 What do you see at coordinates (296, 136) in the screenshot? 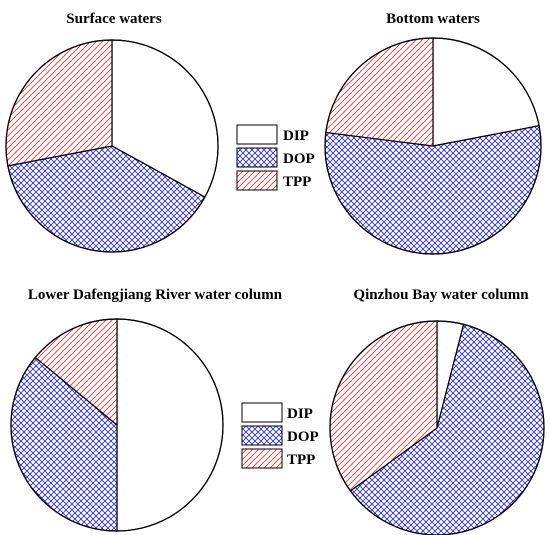
I see `legend-top-label-dip: DIP` at bounding box center [296, 136].